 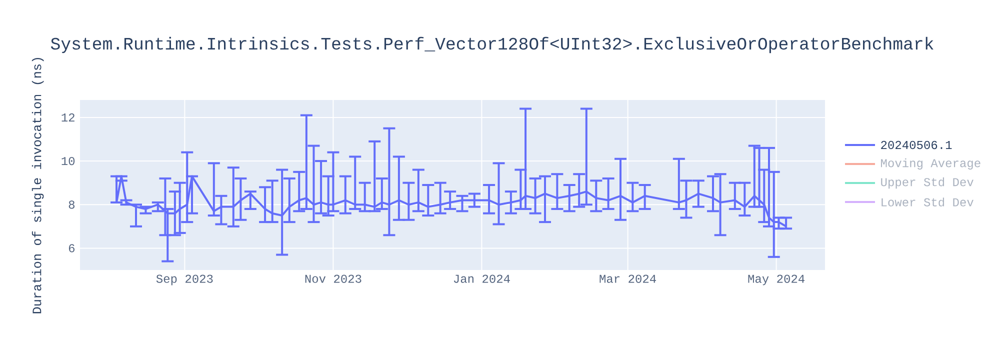 I want to click on y-tick-label: 12, so click(x=68, y=117).